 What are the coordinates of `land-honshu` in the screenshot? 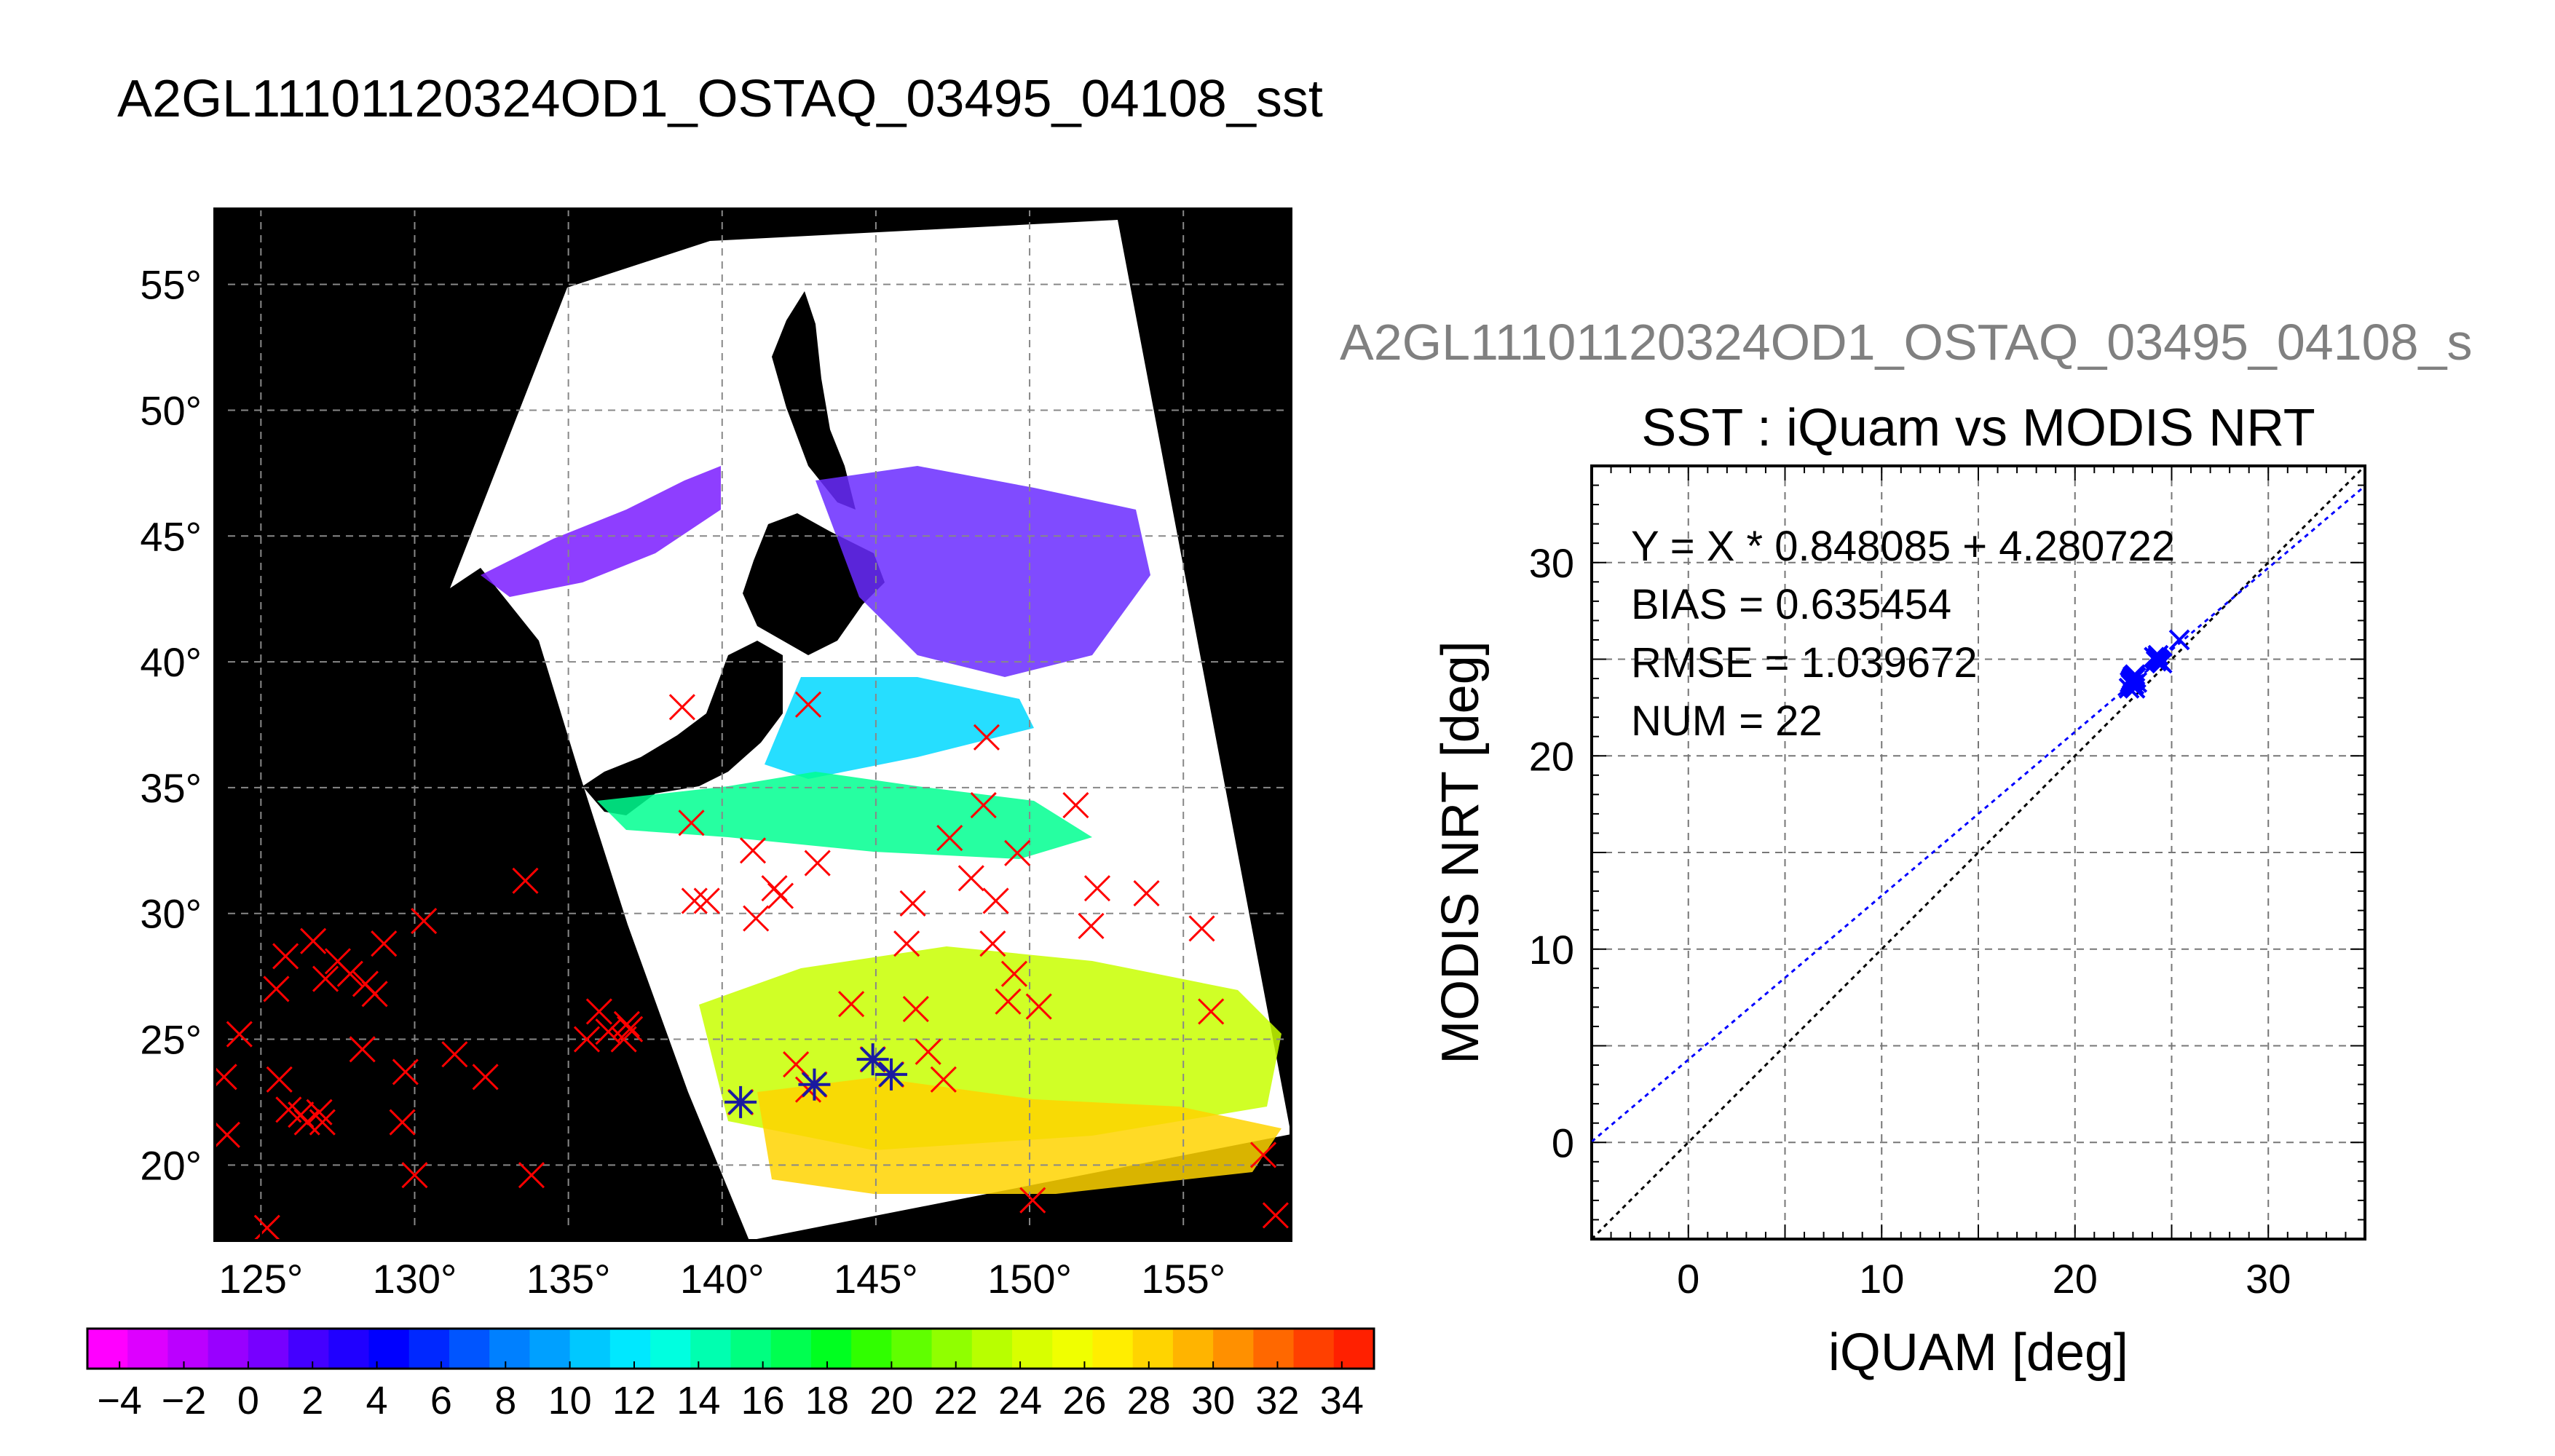 It's located at (683, 728).